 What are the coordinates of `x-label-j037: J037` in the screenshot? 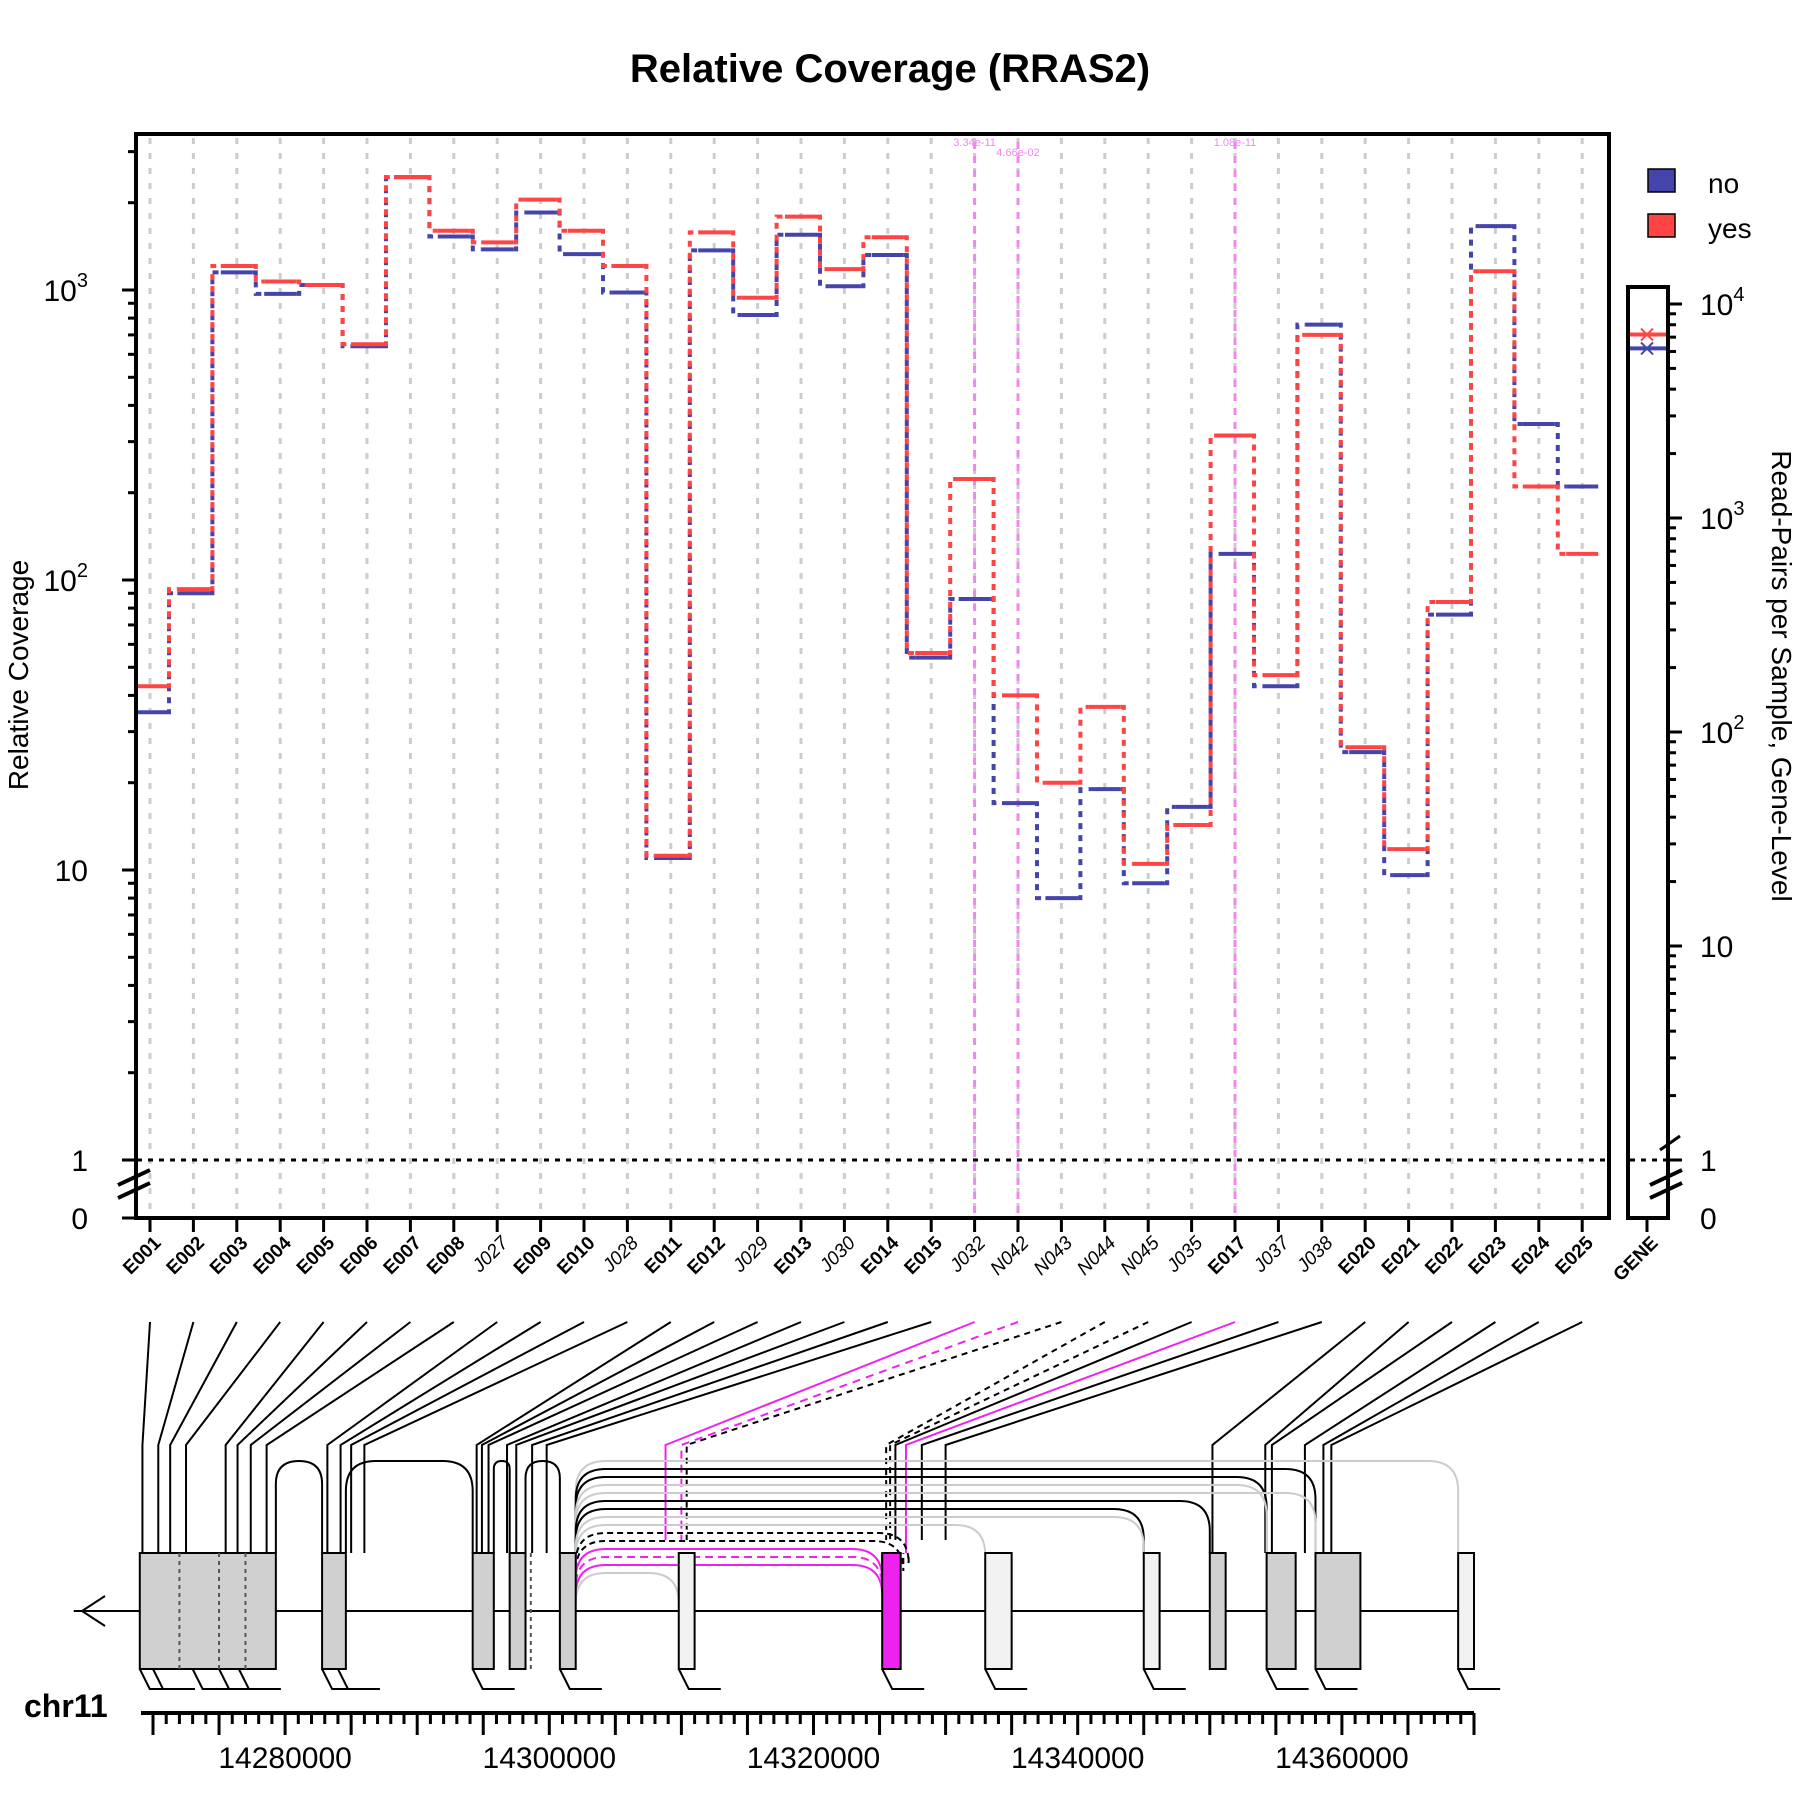 It's located at (1272, 1255).